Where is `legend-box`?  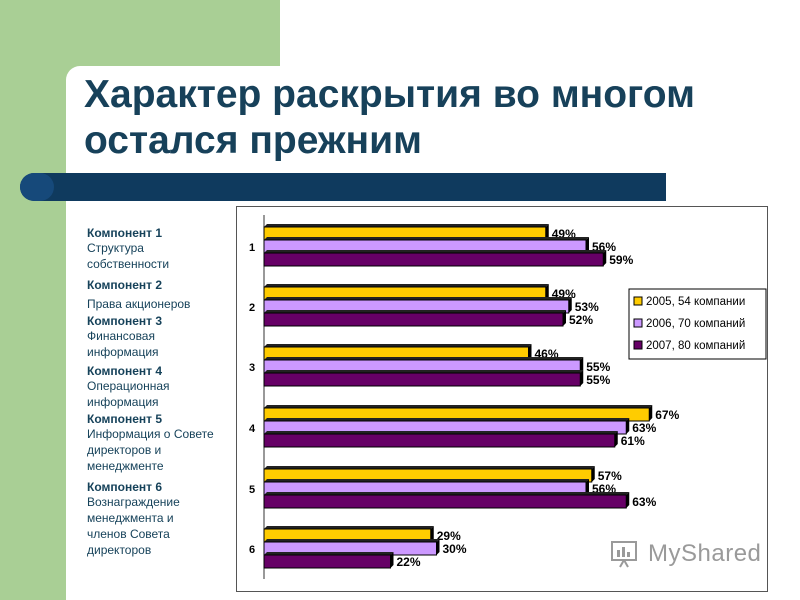
legend-box is located at coordinates (697, 324).